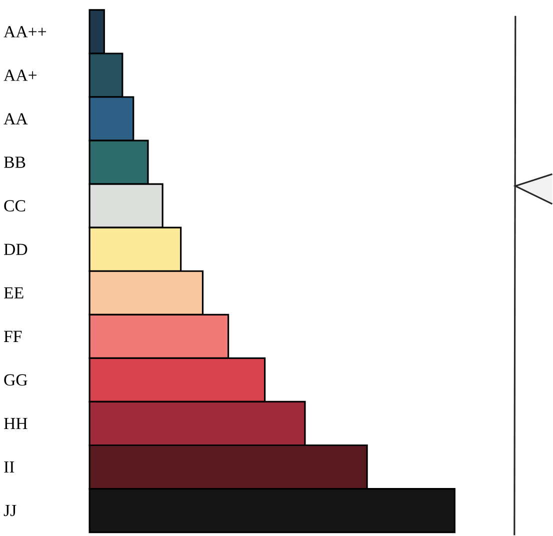 This screenshot has height=536, width=553. Describe the element at coordinates (15, 206) in the screenshot. I see `y-tick-label: CC` at that location.